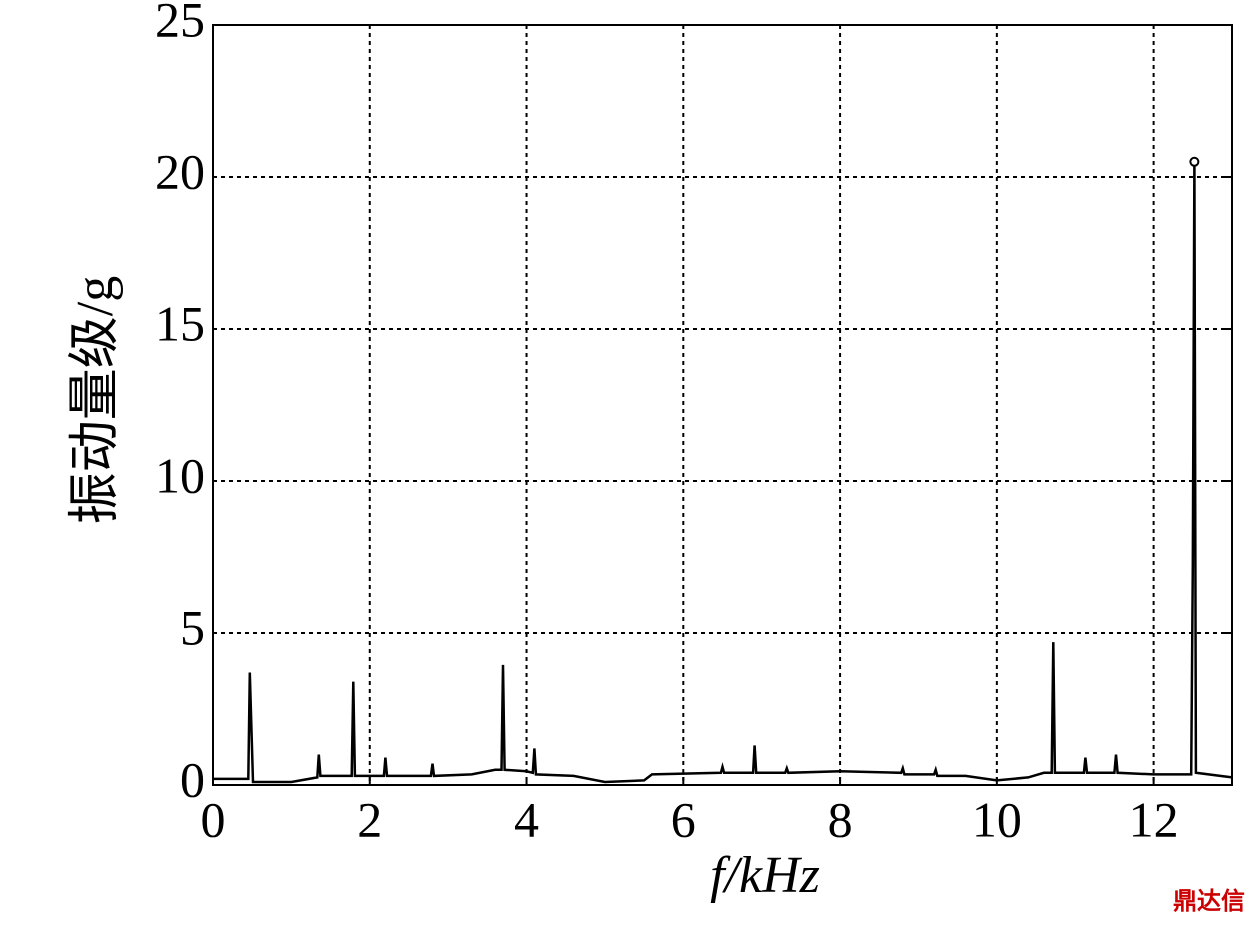  I want to click on y-tick-label: 0, so click(192, 779).